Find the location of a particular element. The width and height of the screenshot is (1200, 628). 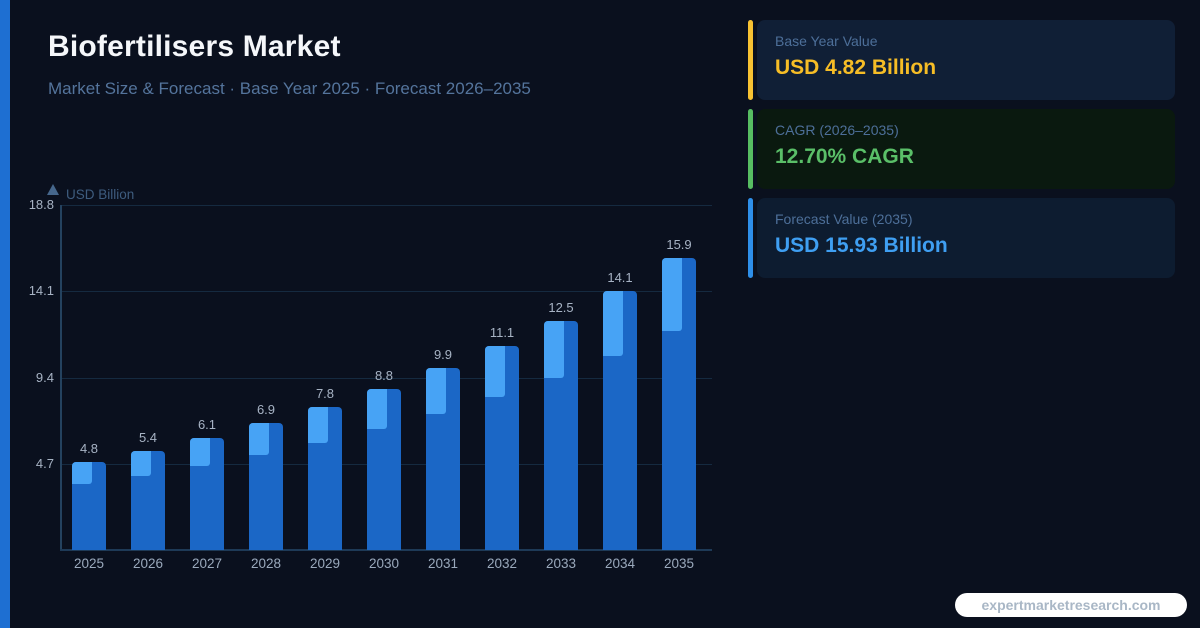

x-axis-label-2030: 2030 is located at coordinates (384, 563).